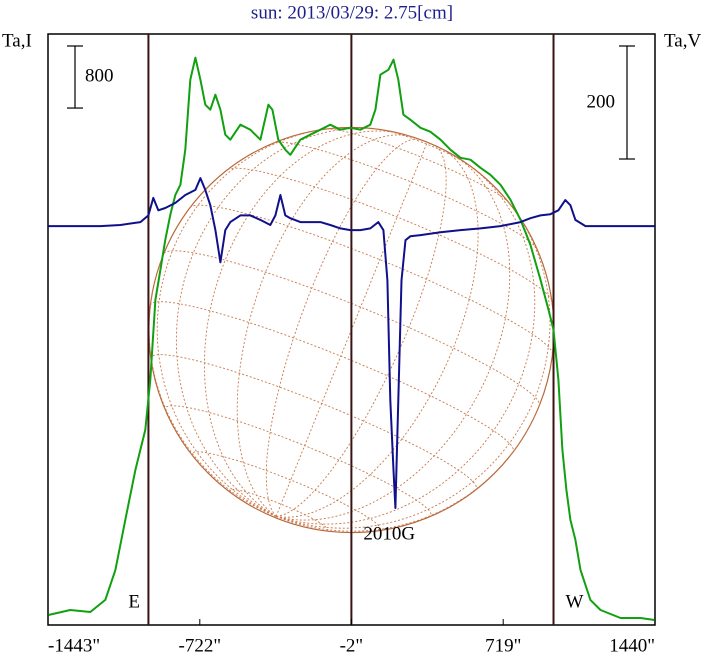 The width and height of the screenshot is (706, 660). Describe the element at coordinates (389, 533) in the screenshot. I see `annotation: 2010G` at that location.